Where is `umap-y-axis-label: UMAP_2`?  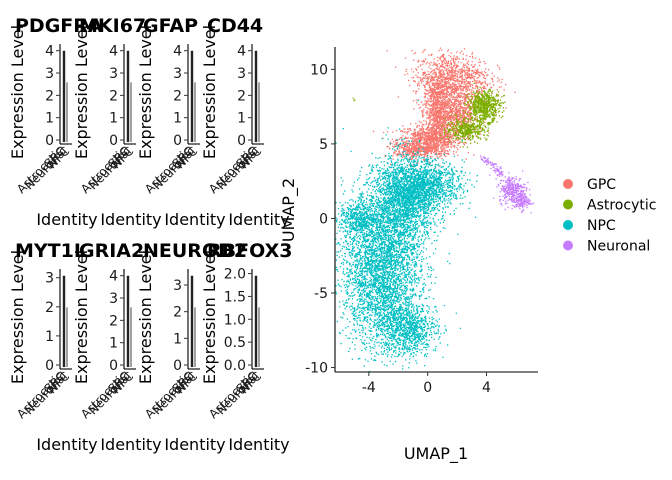 umap-y-axis-label: UMAP_2 is located at coordinates (289, 210).